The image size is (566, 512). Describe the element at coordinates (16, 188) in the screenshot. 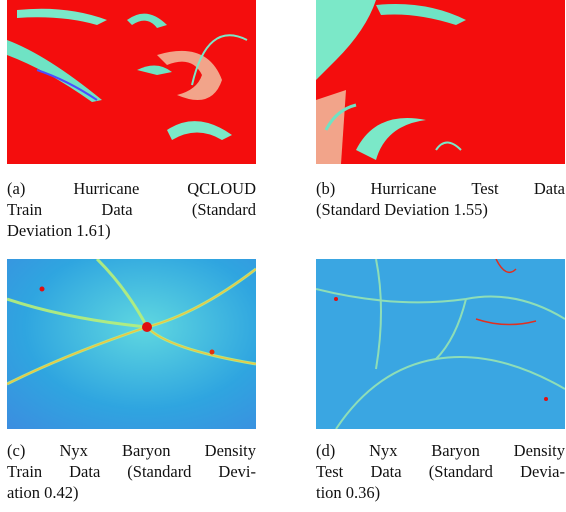

I see `caption-label: (a)` at that location.